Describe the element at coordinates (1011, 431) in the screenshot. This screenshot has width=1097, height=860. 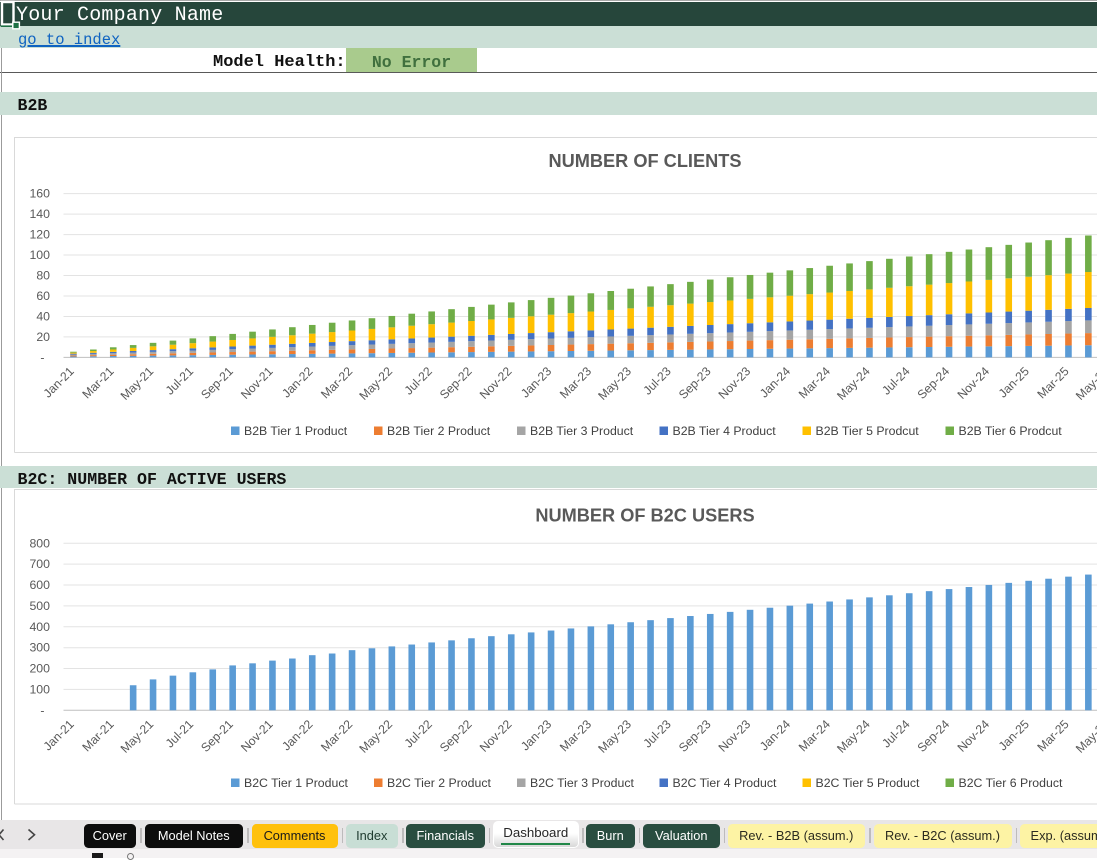
I see `svg-text: B2B Tier 6 Prodcut` at that location.